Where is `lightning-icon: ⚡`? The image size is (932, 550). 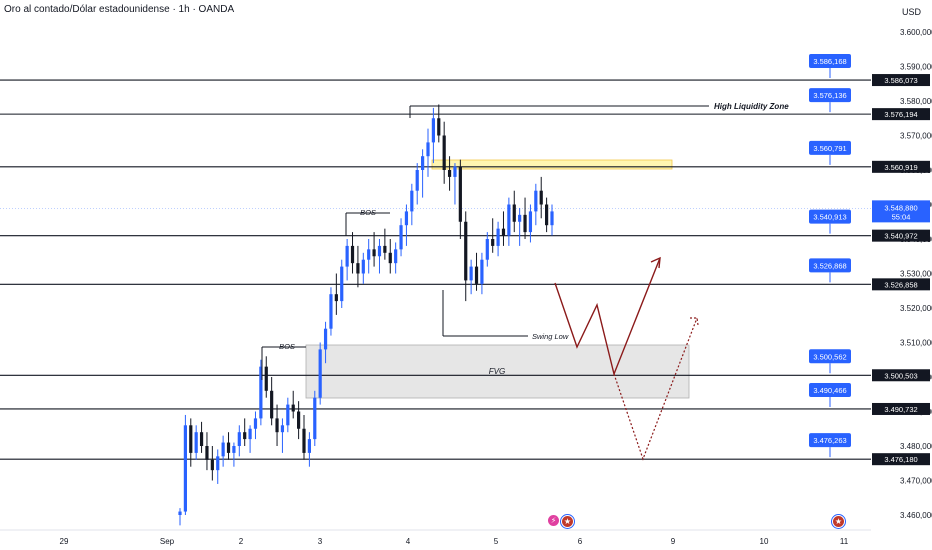
lightning-icon: ⚡ is located at coordinates (553, 520).